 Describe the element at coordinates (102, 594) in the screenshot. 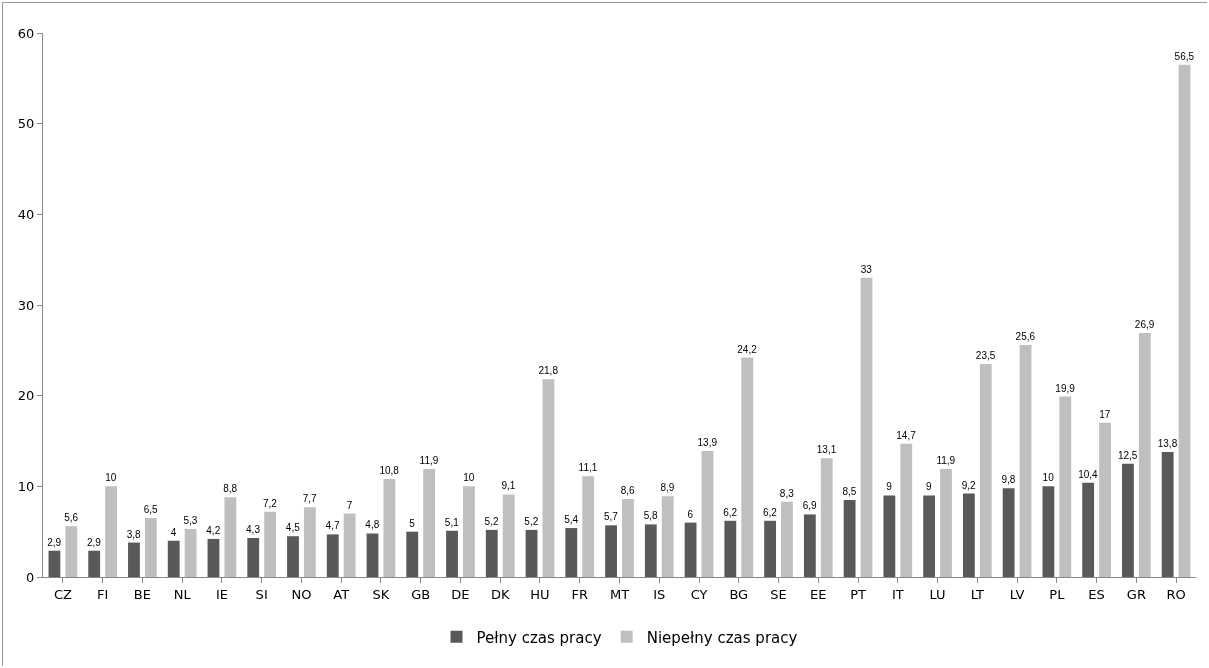

I see `x-tick-label: FI` at that location.